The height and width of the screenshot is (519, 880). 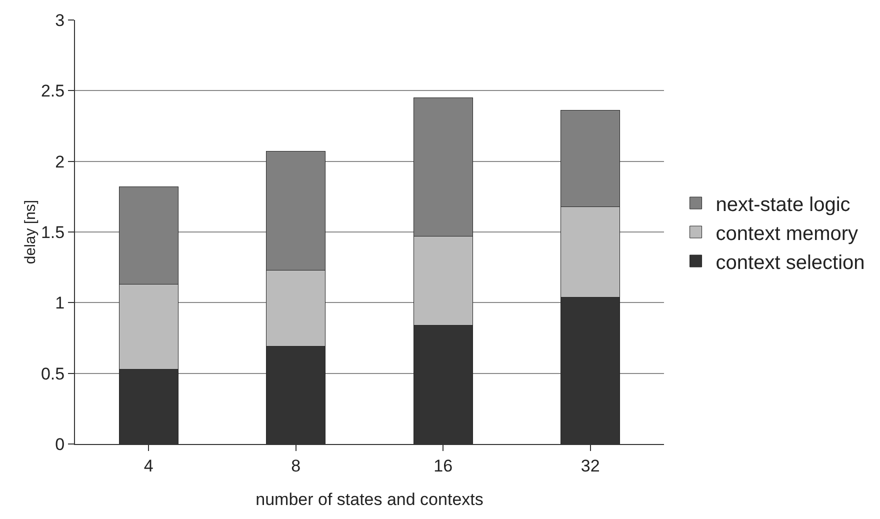 What do you see at coordinates (60, 303) in the screenshot?
I see `y-tick-label: 1` at bounding box center [60, 303].